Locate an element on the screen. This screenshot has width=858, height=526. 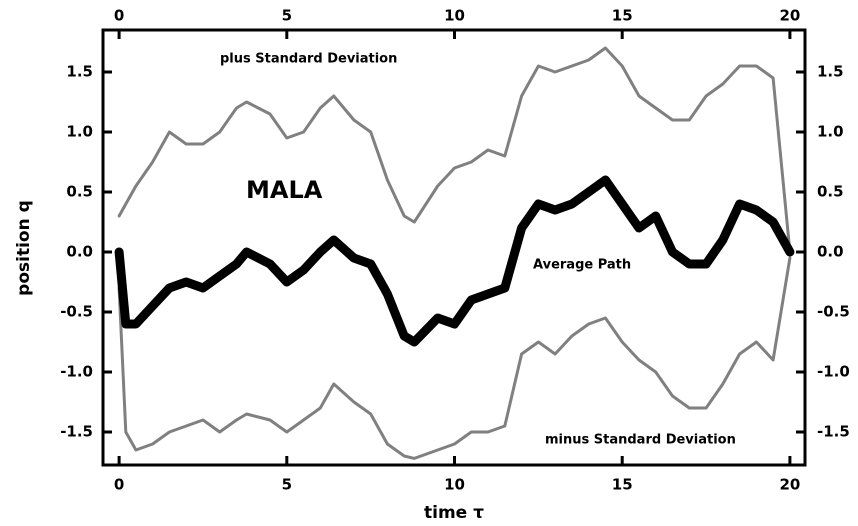
annotation: Average Path is located at coordinates (582, 265).